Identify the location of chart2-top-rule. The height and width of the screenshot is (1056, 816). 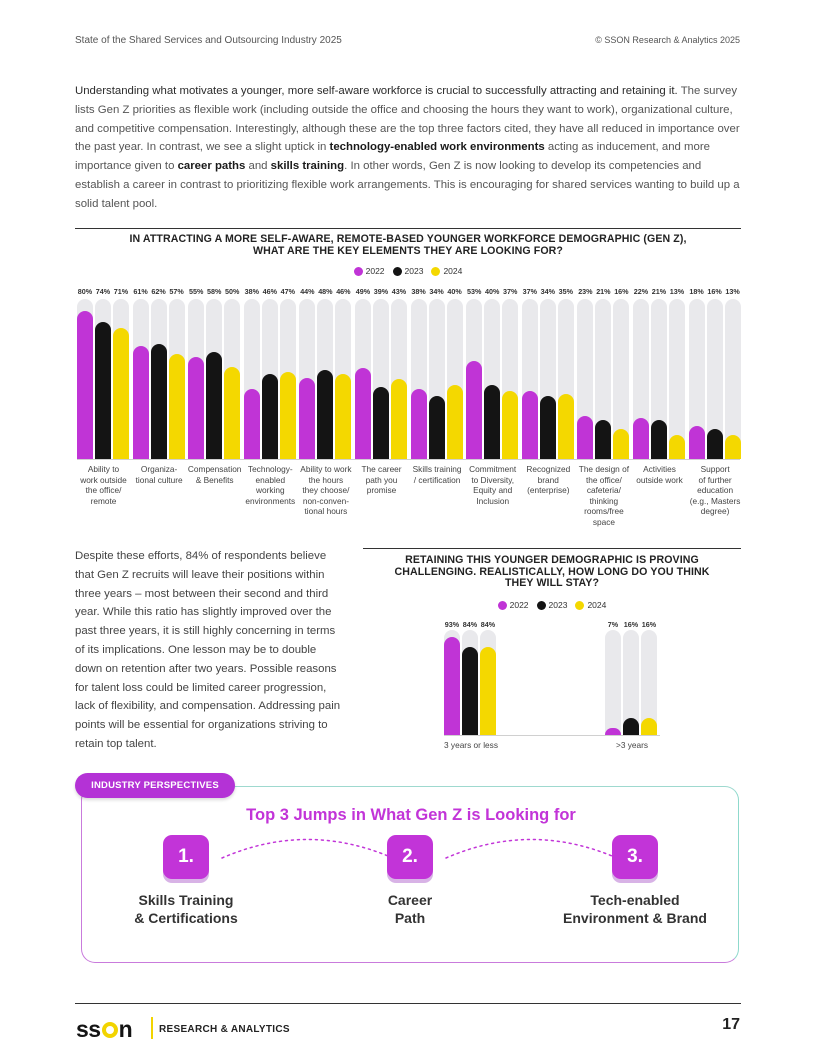
(552, 548).